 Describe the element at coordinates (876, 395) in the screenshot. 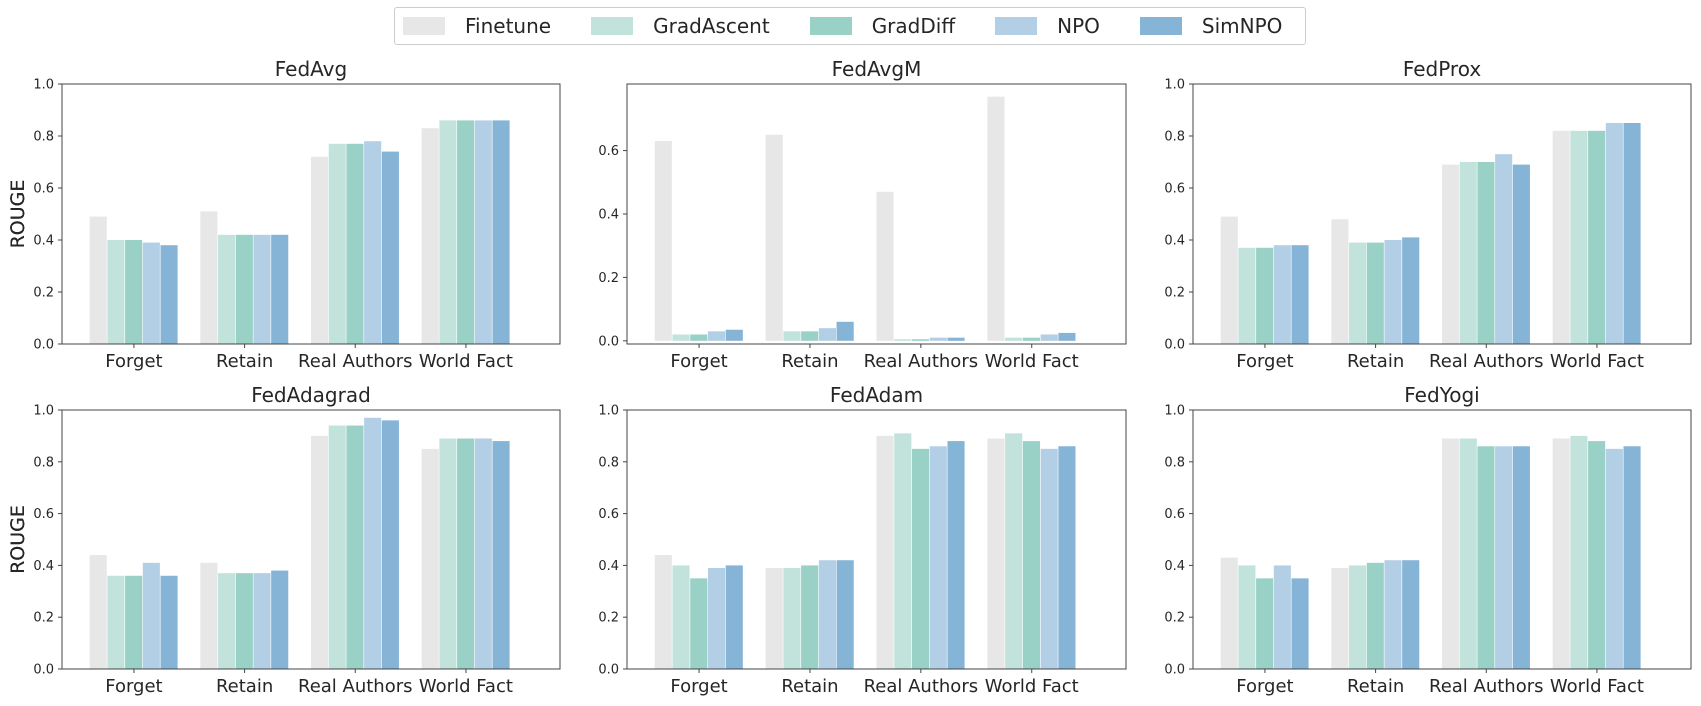

I see `chart-title-fedadam: FedAdam` at that location.